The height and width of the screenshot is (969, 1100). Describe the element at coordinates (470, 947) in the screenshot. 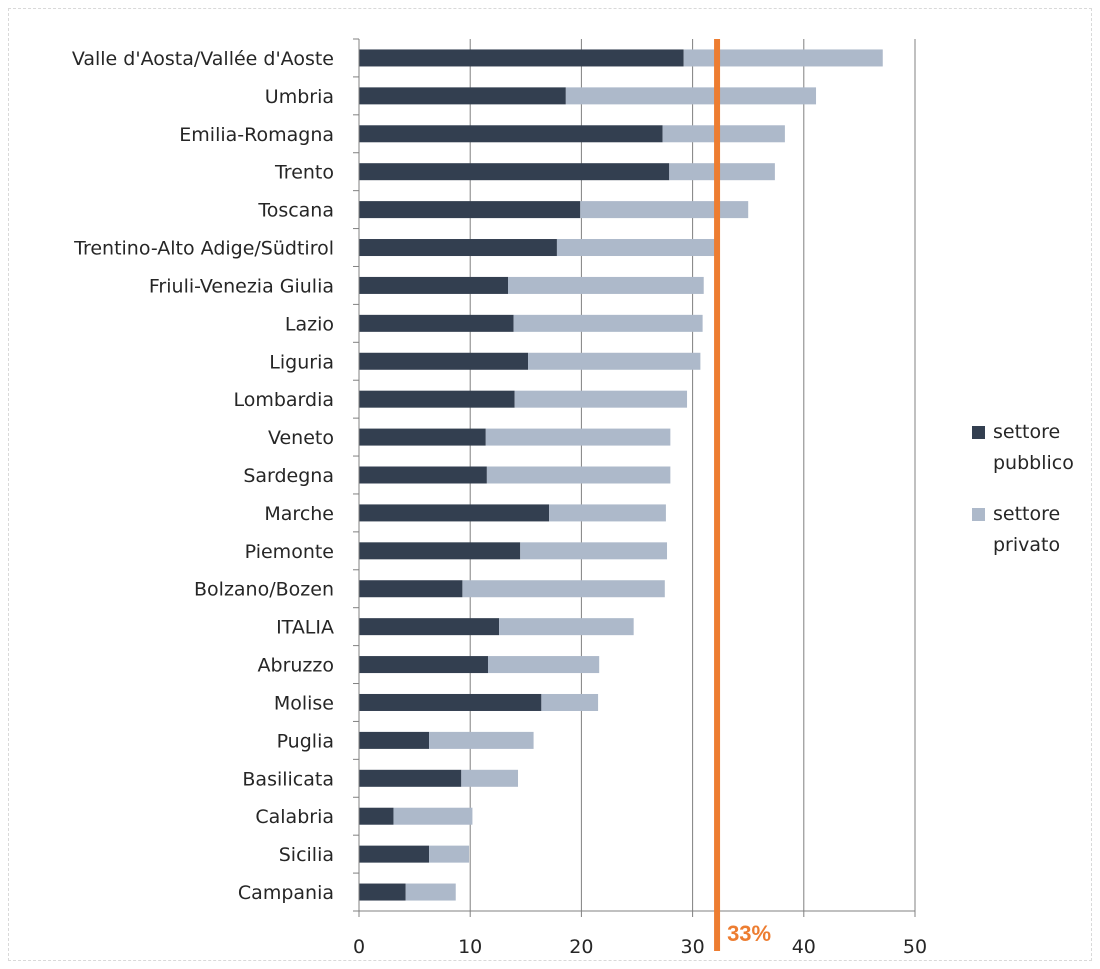

I see `x-tick-label: 10` at that location.